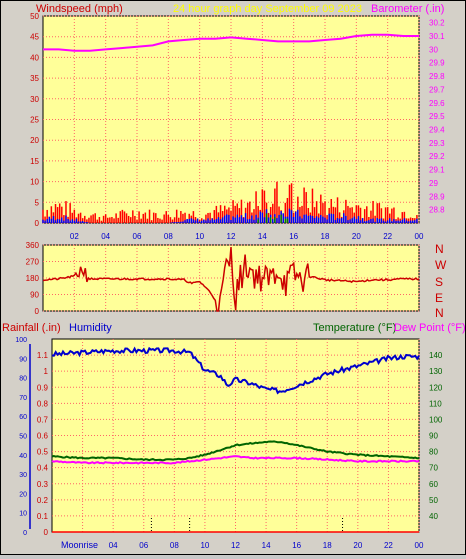 This screenshot has width=466, height=559. I want to click on humidity-tick-label: 90, so click(23, 359).